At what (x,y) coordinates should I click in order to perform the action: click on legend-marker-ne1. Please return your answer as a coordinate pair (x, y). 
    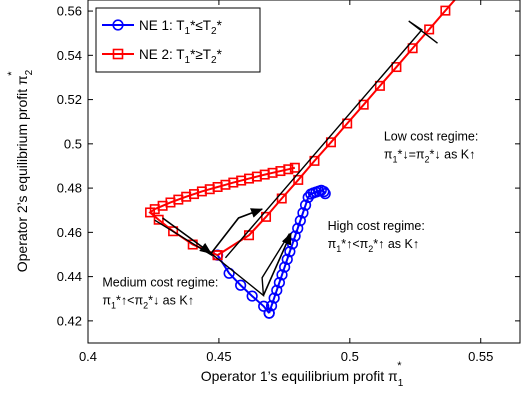
    Looking at the image, I should click on (118, 25).